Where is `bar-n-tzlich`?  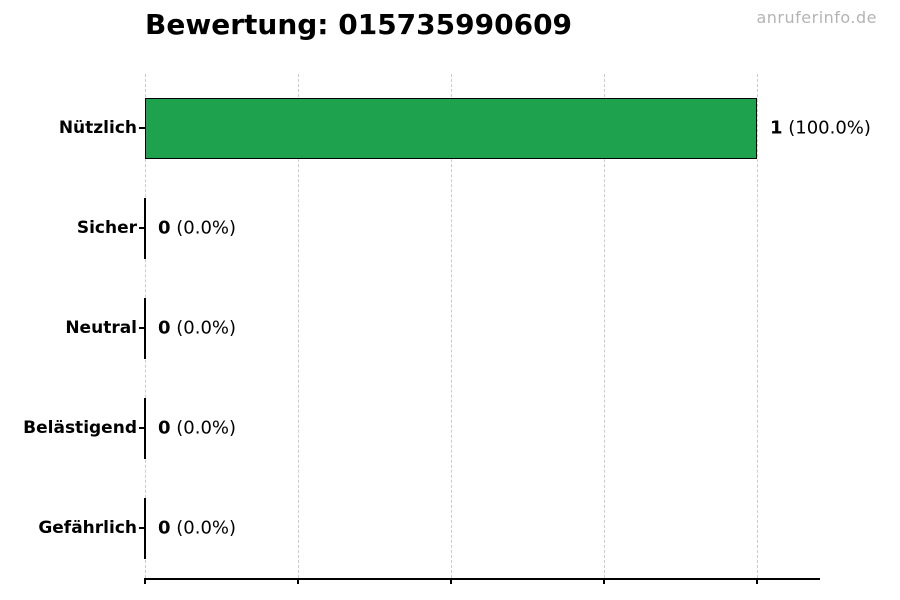 bar-n-tzlich is located at coordinates (451, 128).